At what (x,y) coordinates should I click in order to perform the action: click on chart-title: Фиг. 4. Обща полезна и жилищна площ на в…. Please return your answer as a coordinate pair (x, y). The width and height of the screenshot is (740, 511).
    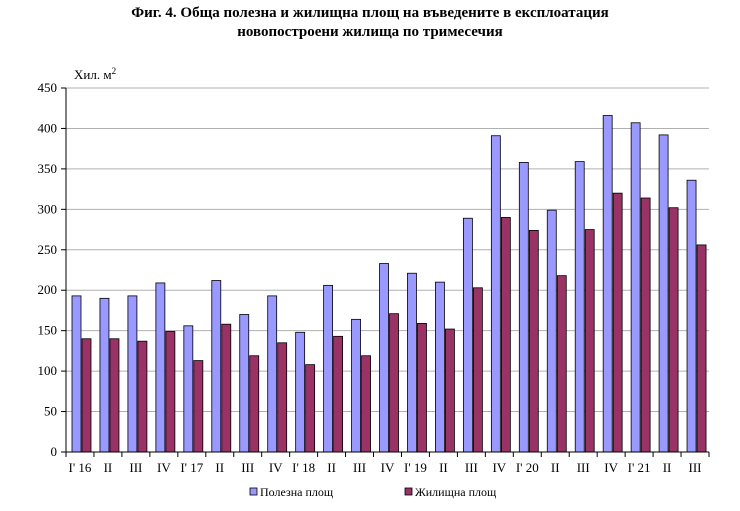
    Looking at the image, I should click on (370, 23).